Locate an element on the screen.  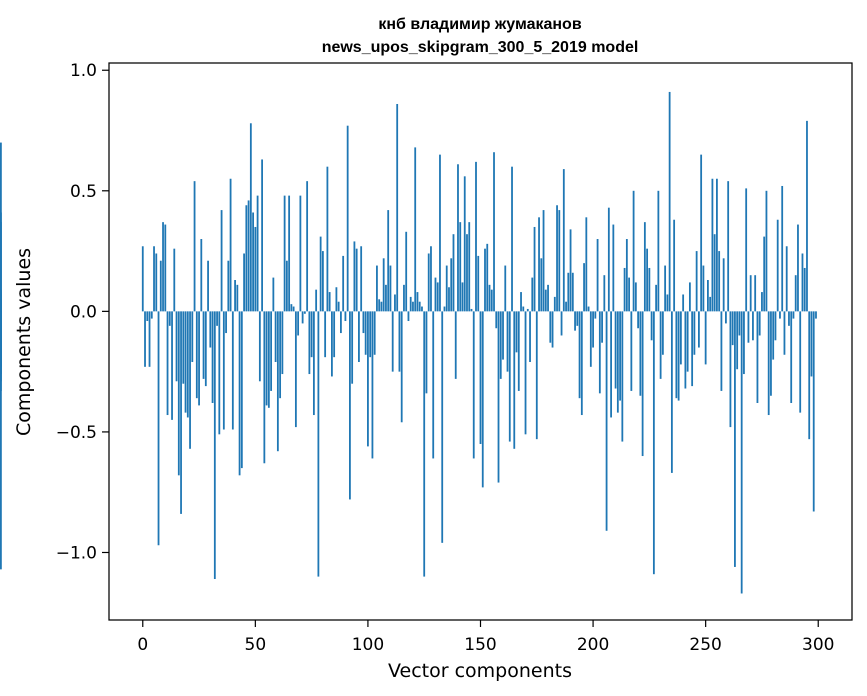
y-tick-label: 0.0 is located at coordinates (83, 312).